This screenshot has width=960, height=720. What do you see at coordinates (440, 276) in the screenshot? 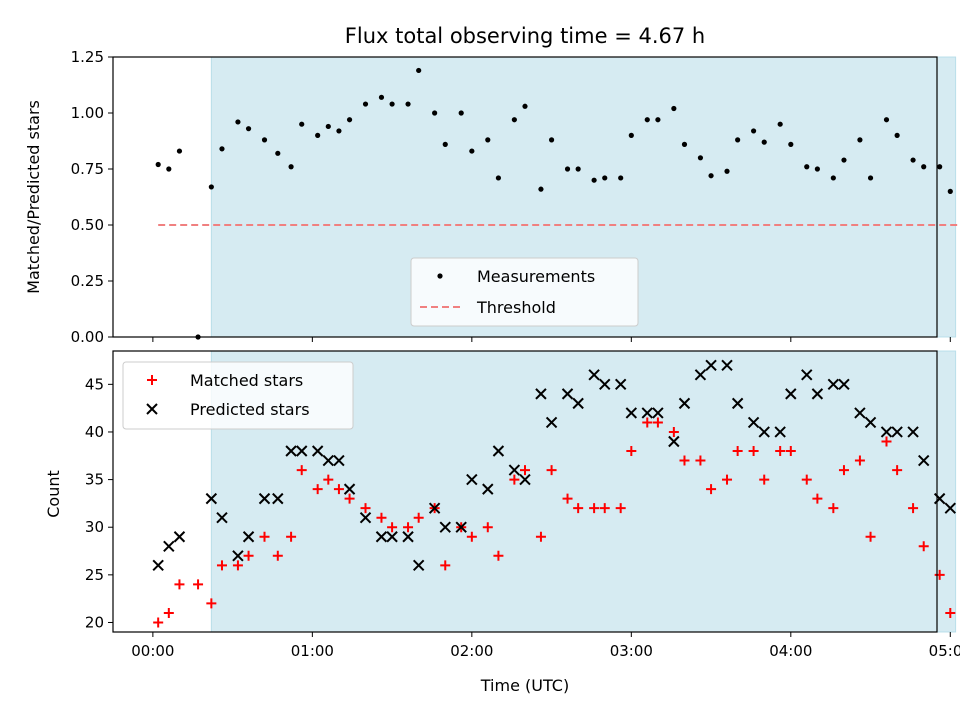
I see `legend-measurements-marker` at bounding box center [440, 276].